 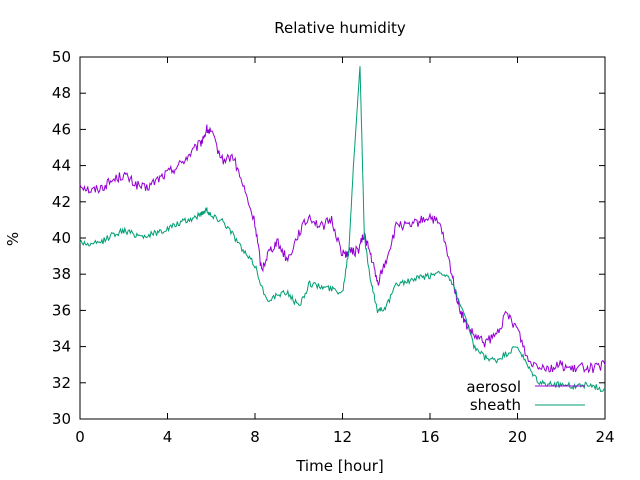 I want to click on y-tick-label: 48, so click(x=61, y=93).